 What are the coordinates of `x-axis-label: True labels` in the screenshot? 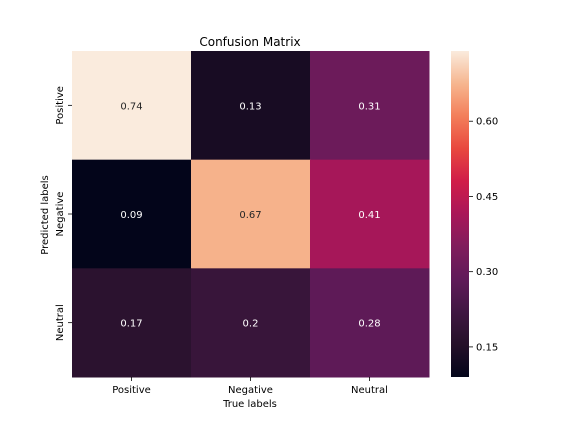 It's located at (249, 404).